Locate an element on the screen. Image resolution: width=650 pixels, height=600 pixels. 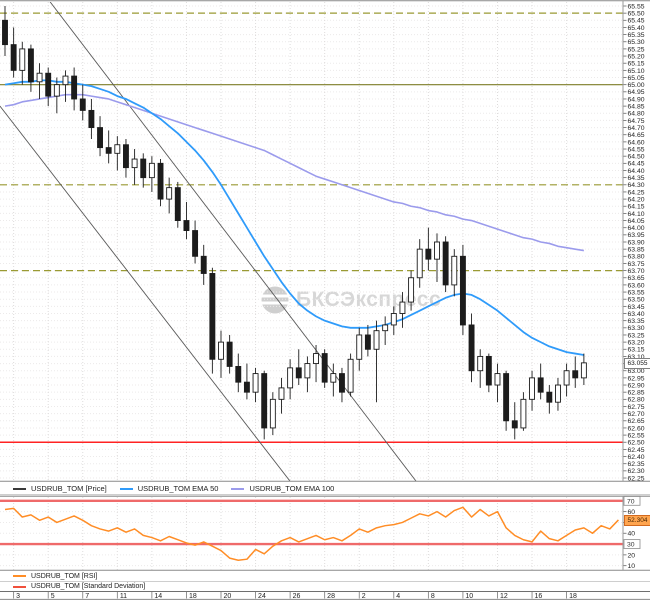
svg-text: 30 is located at coordinates (631, 545).